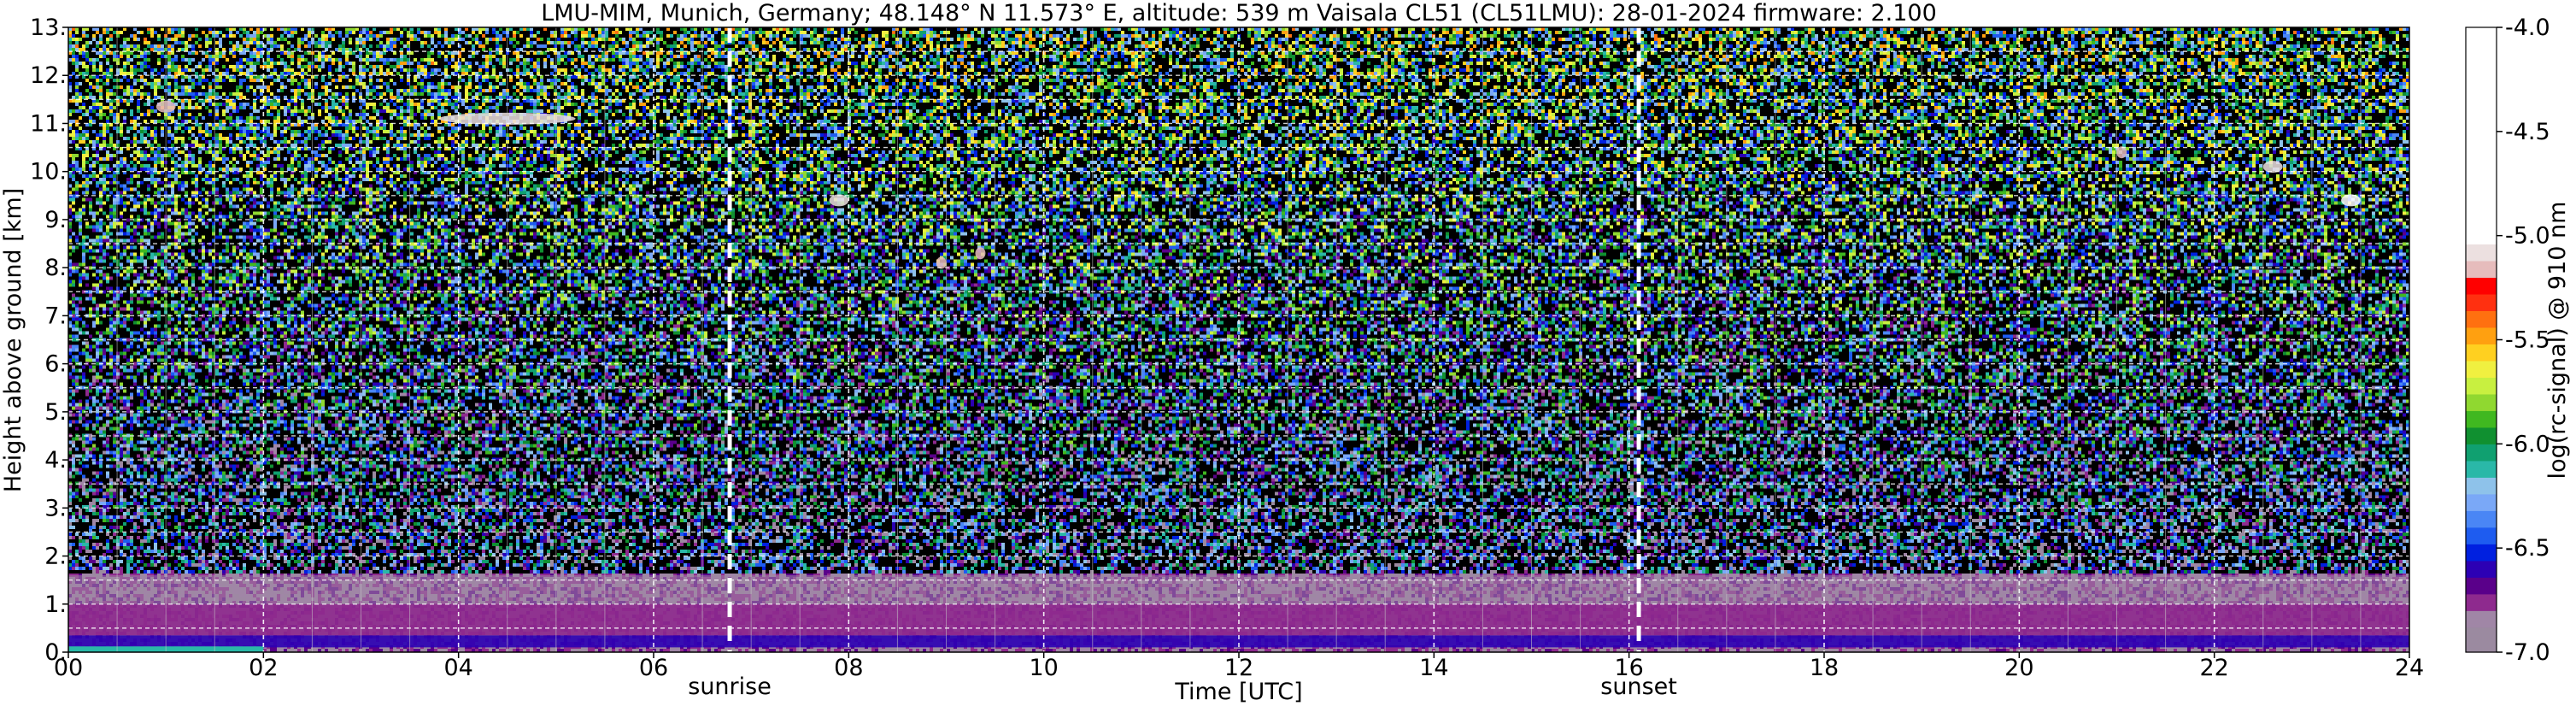 The width and height of the screenshot is (2576, 706). I want to click on y-tick-label: 3., so click(55, 508).